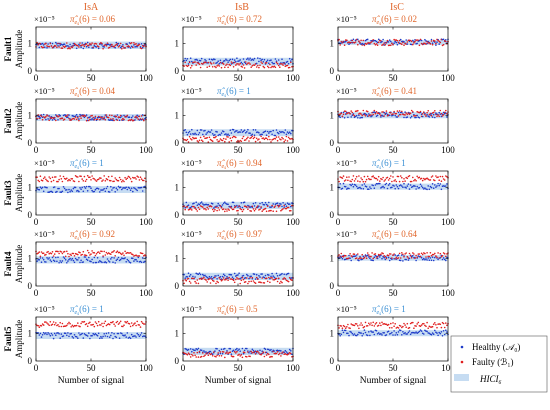 The image size is (550, 410). Describe the element at coordinates (36, 293) in the screenshot. I see `x-tick-label: 0` at that location.